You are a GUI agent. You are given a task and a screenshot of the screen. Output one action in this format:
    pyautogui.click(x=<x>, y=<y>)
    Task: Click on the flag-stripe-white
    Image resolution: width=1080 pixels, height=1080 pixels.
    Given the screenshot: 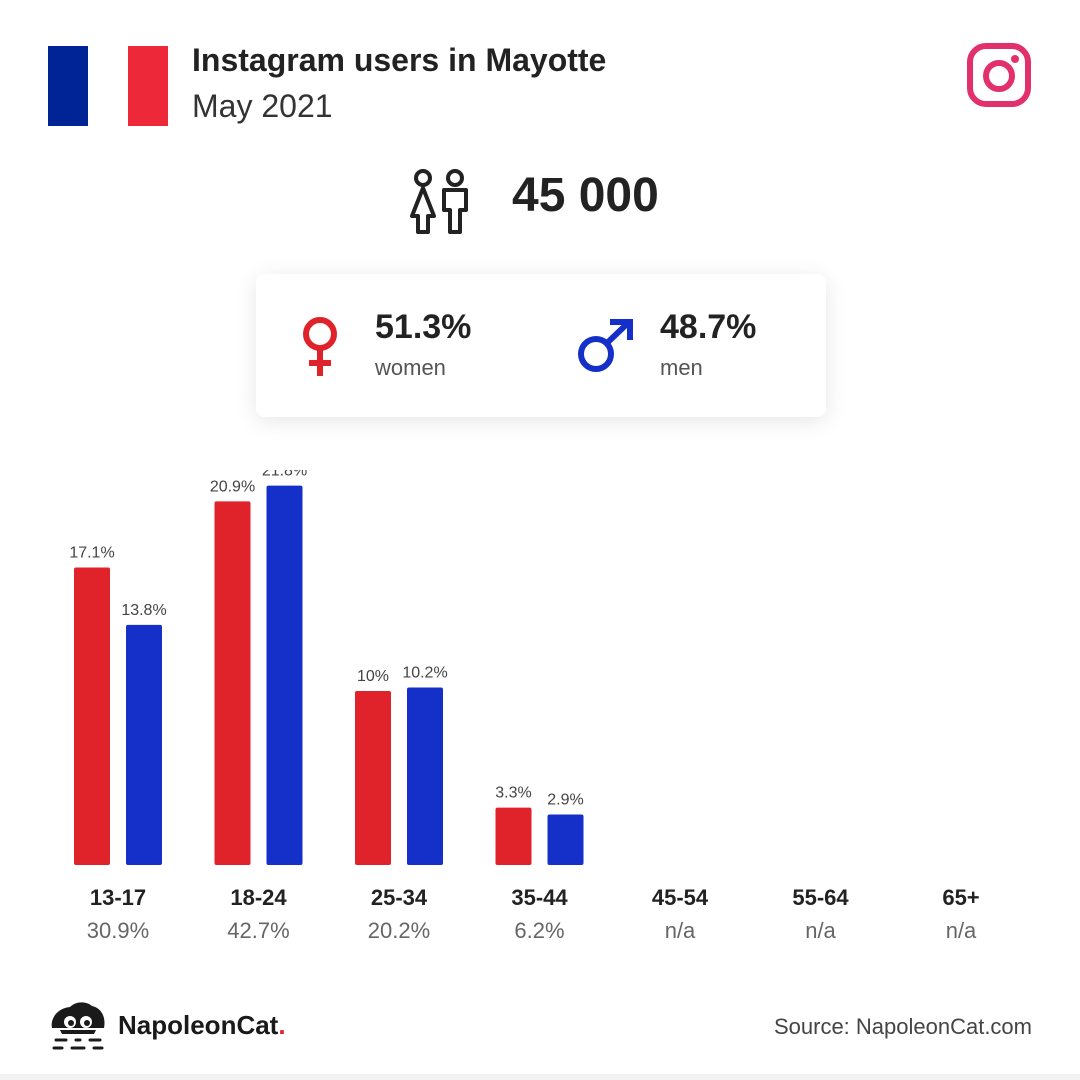 What is the action you would take?
    pyautogui.click(x=108, y=86)
    